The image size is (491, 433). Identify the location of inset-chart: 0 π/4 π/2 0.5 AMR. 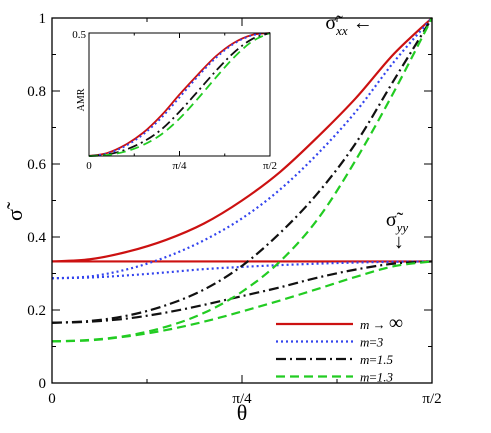
(174, 100).